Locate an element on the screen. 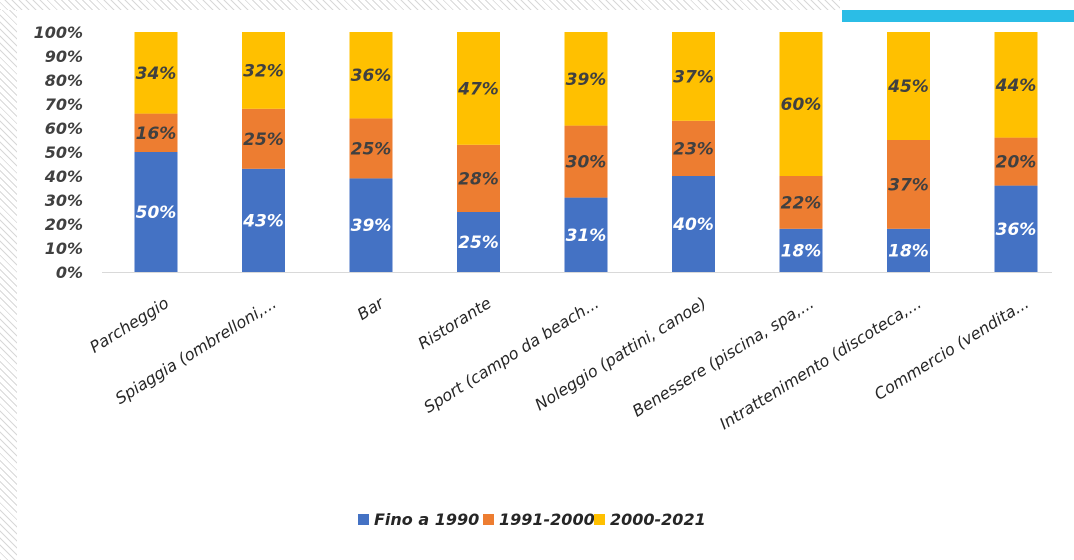 Image resolution: width=1074 pixels, height=560 pixels. data-label: 22% is located at coordinates (801, 203).